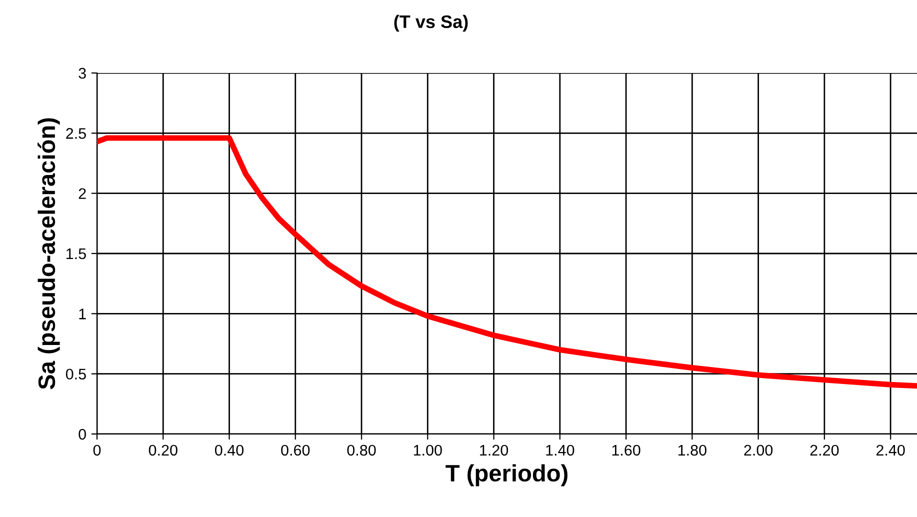 Image resolution: width=917 pixels, height=517 pixels. I want to click on chart-title: (T vs Sa), so click(431, 23).